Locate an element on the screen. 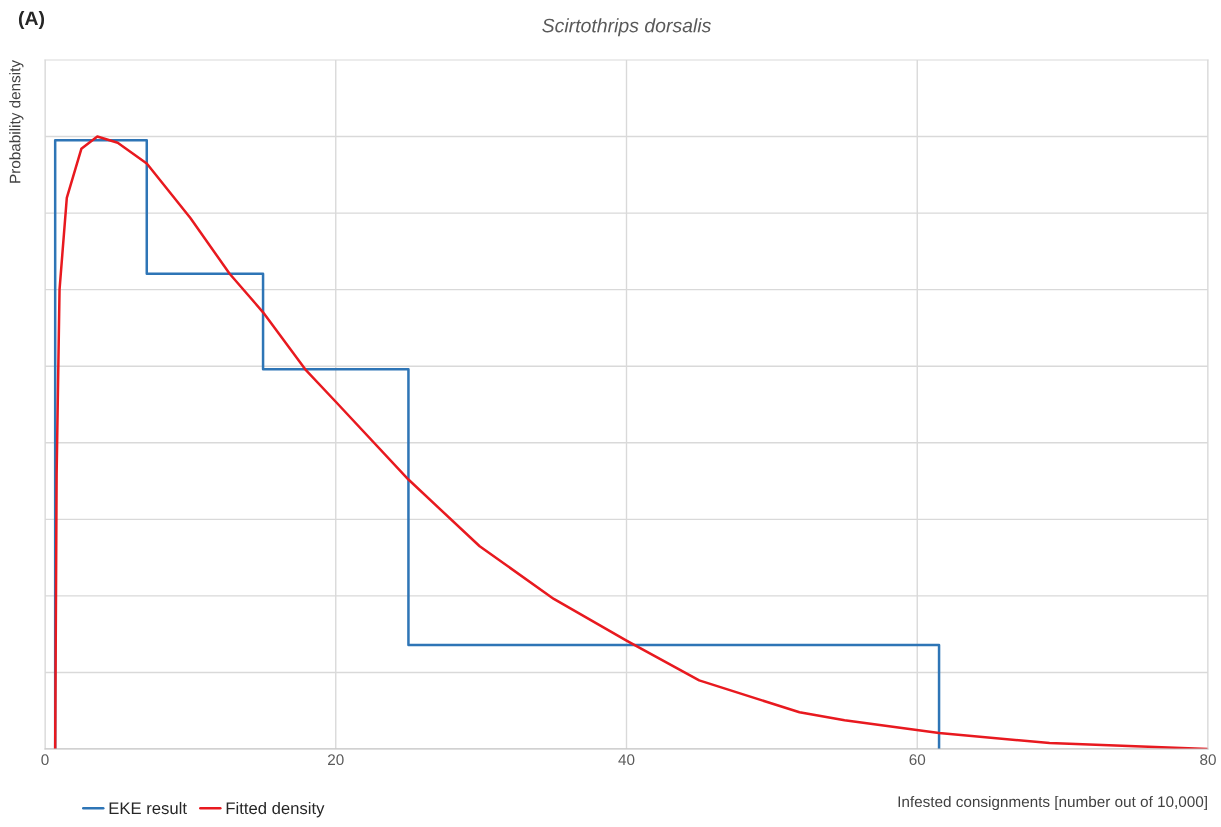 The height and width of the screenshot is (827, 1221). x-axis-title: Infested consignments [number out of 10,000] is located at coordinates (1052, 803).